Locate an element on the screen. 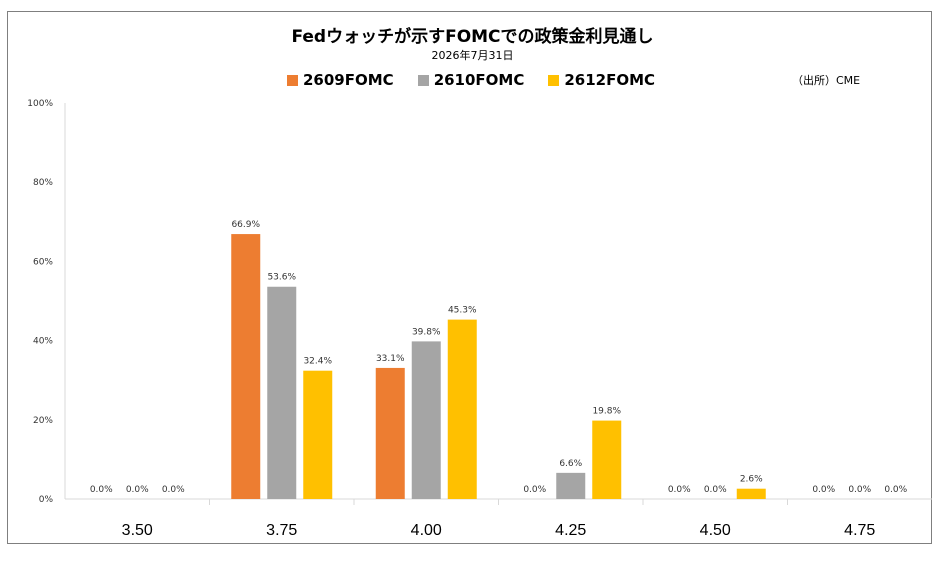 This screenshot has width=945, height=563. legend-swatch-2612fomc is located at coordinates (554, 80).